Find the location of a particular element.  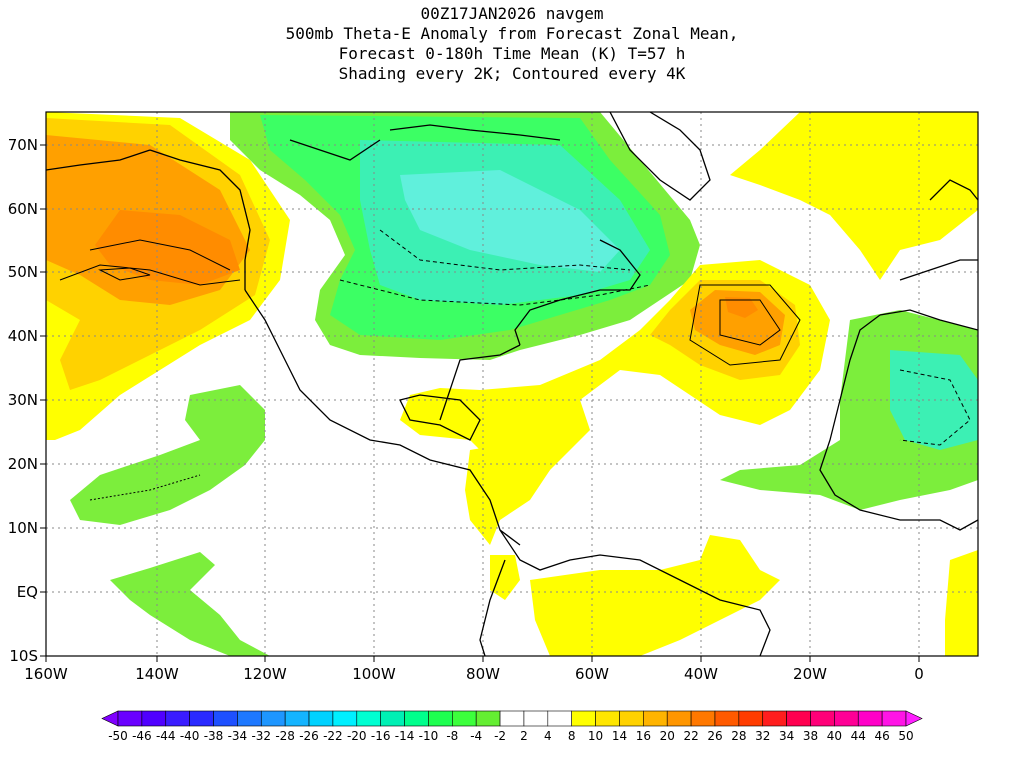

lat-label: 10N is located at coordinates (23, 528).